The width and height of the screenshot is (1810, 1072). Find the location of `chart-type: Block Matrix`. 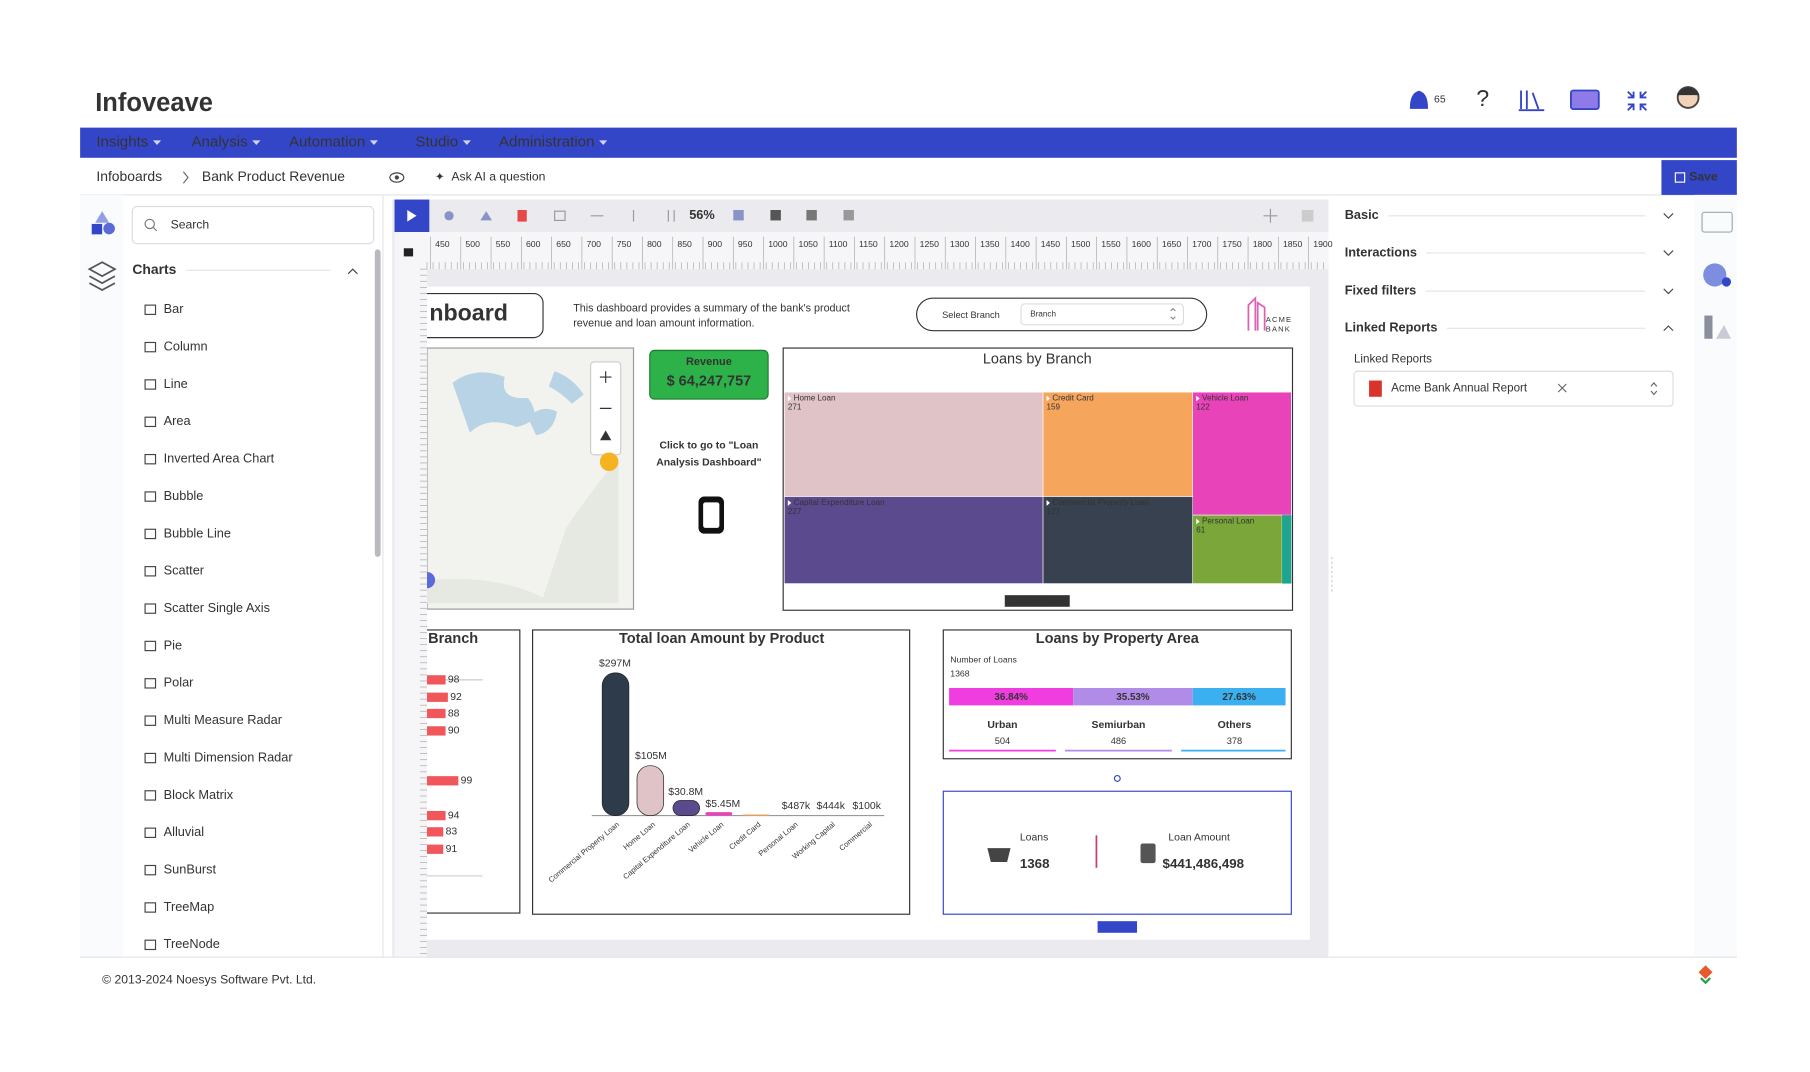

chart-type: Block Matrix is located at coordinates (199, 794).